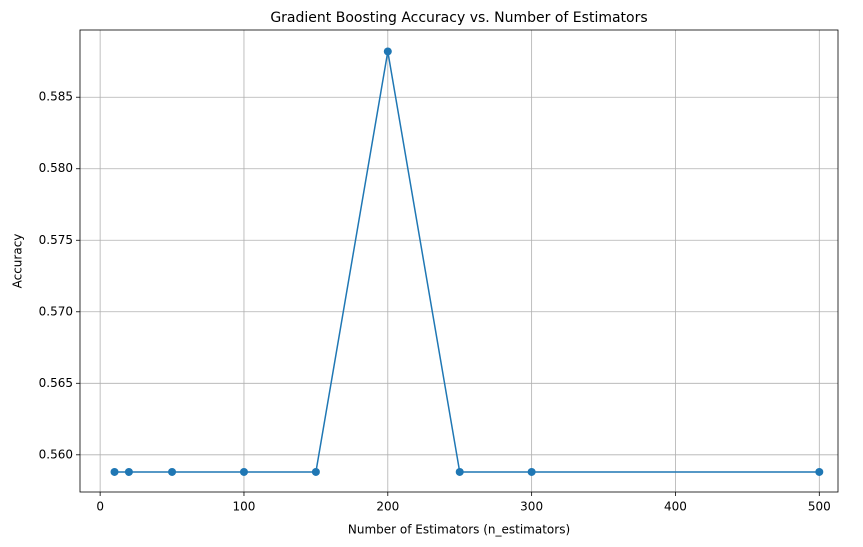 This screenshot has height=547, width=863. Describe the element at coordinates (18, 261) in the screenshot. I see `y-axis-label: Accuracy` at that location.